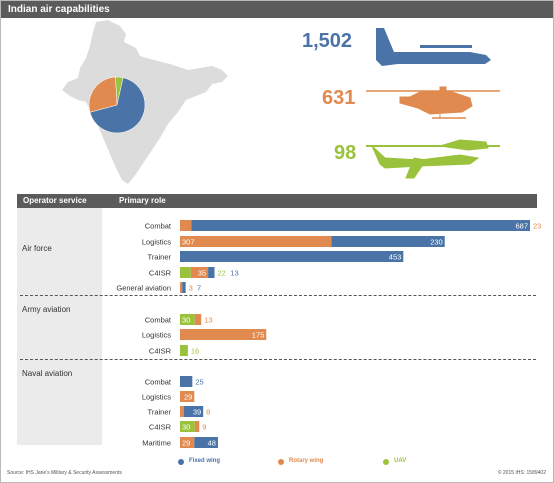  What do you see at coordinates (436, 242) in the screenshot?
I see `bar-value-label: 230` at bounding box center [436, 242].